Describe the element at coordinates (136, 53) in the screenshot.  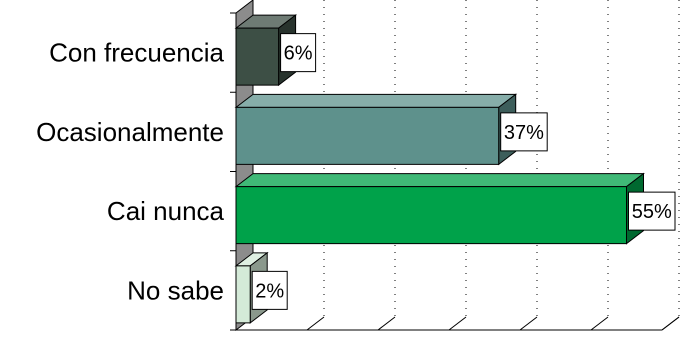
I see `category-label: Con frecuencia` at that location.